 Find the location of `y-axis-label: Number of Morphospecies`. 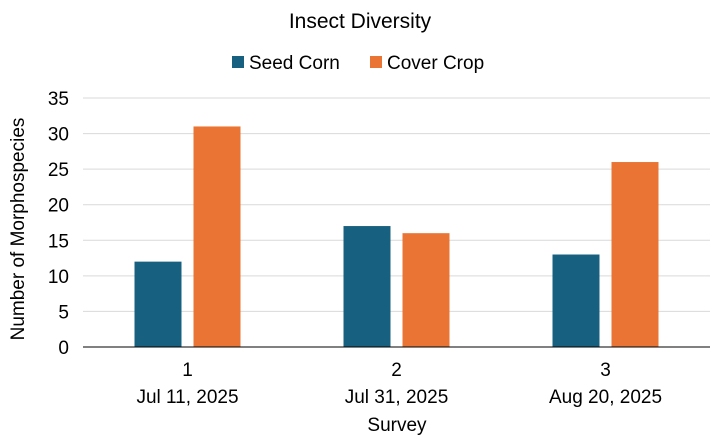

y-axis-label: Number of Morphospecies is located at coordinates (18, 229).